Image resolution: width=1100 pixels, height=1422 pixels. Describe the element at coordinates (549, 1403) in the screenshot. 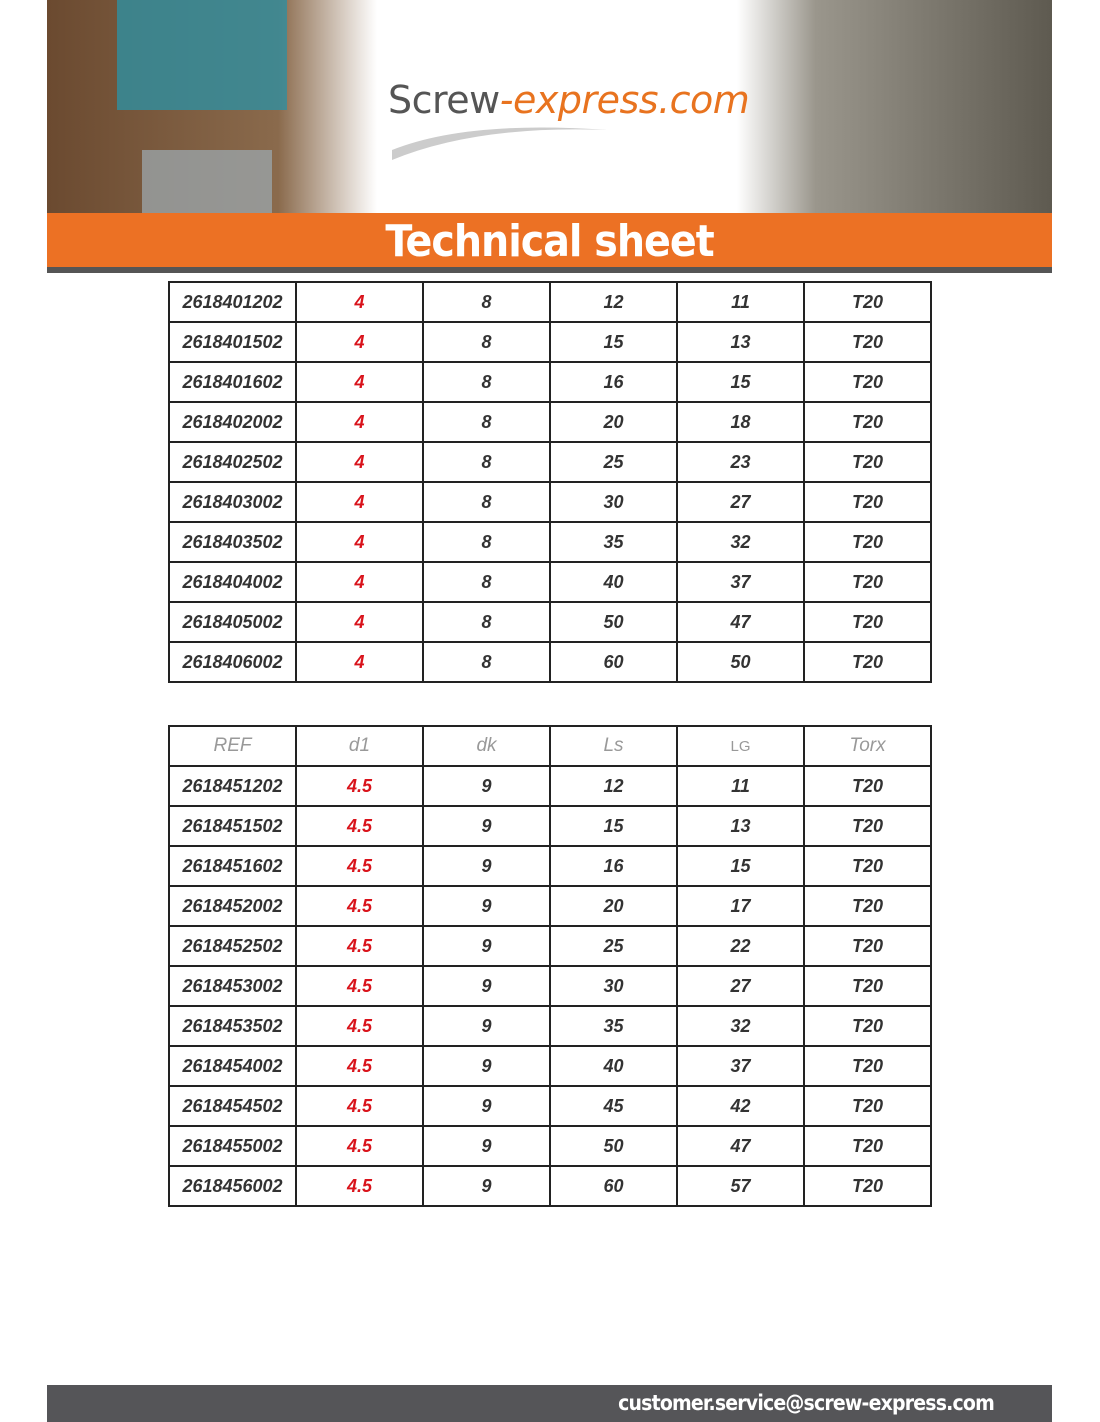

I see `footer: customer.service@screw-express.com` at that location.